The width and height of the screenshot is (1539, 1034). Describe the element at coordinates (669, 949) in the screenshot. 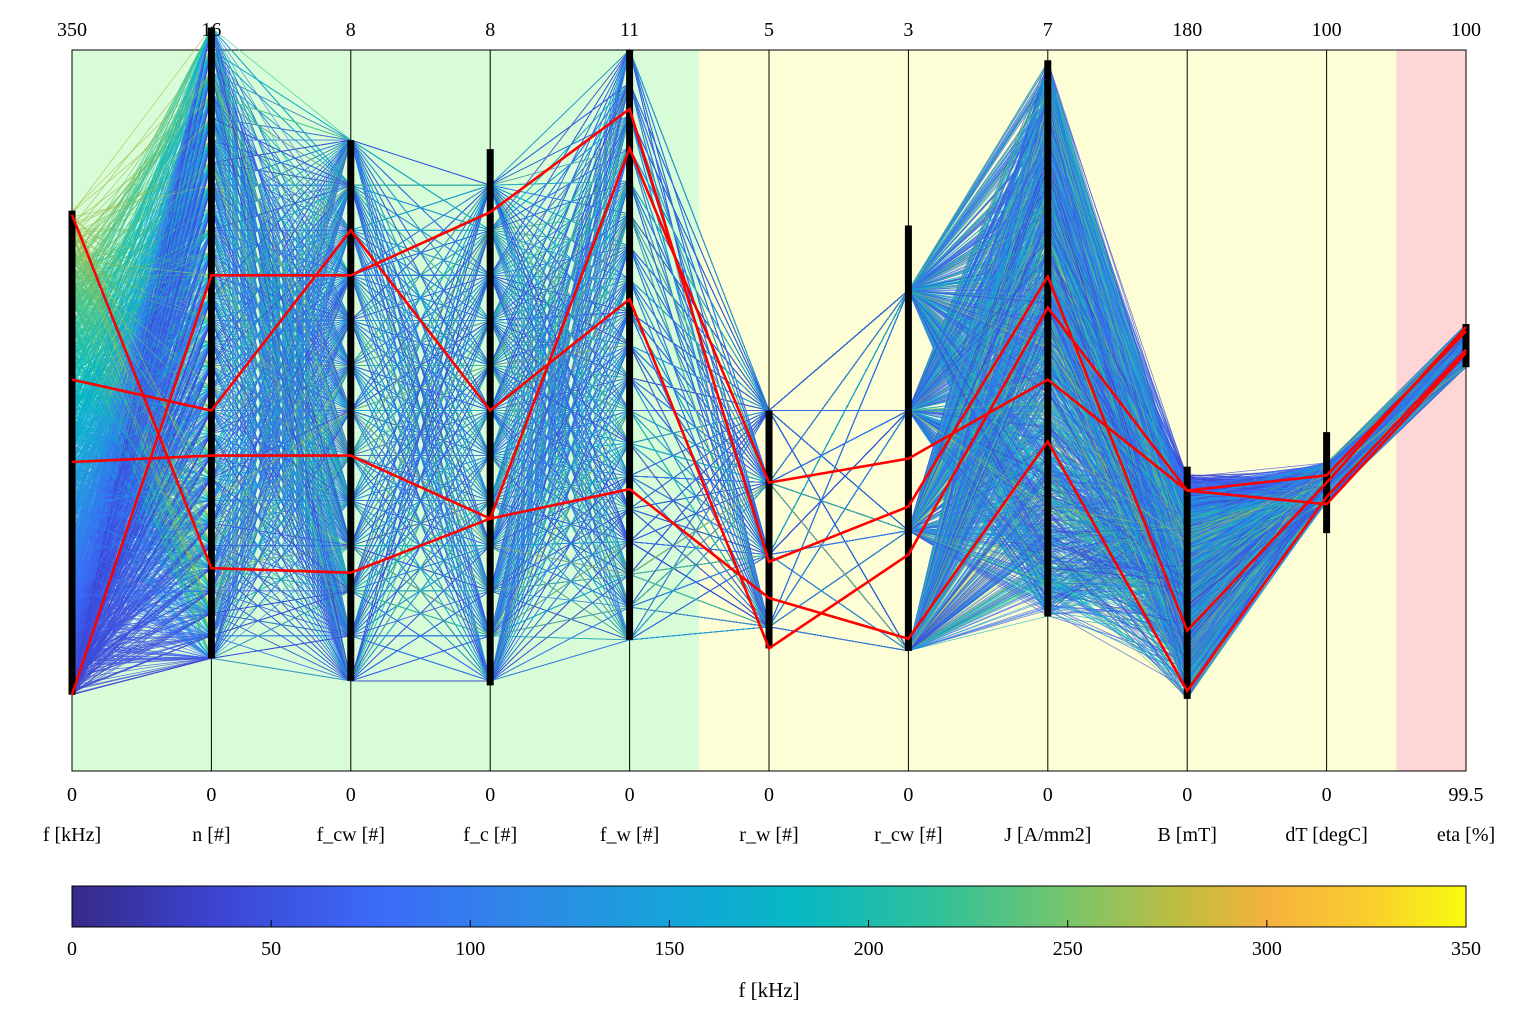

I see `colorbar-tick-label: 150` at that location.